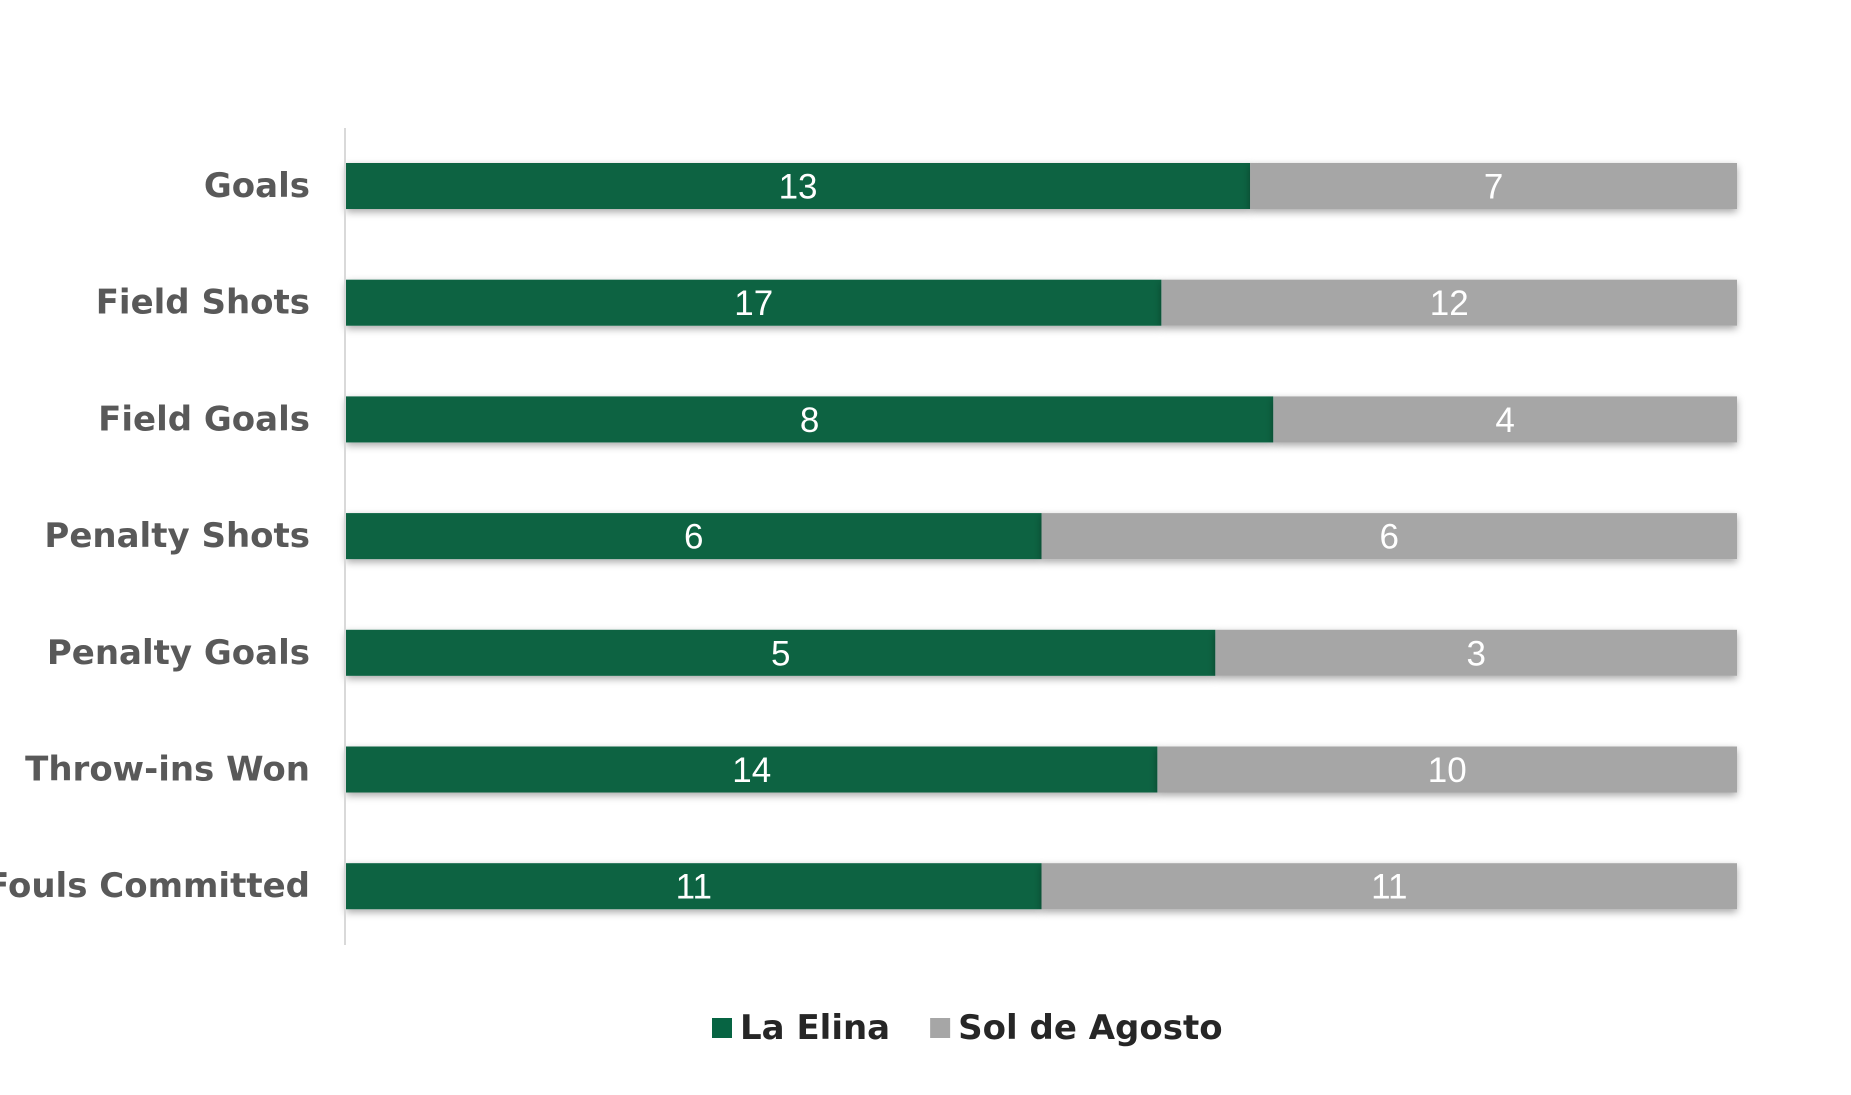 The image size is (1851, 1095). I want to click on bar-sol-de-agosto-throw-ins-won, so click(1447, 769).